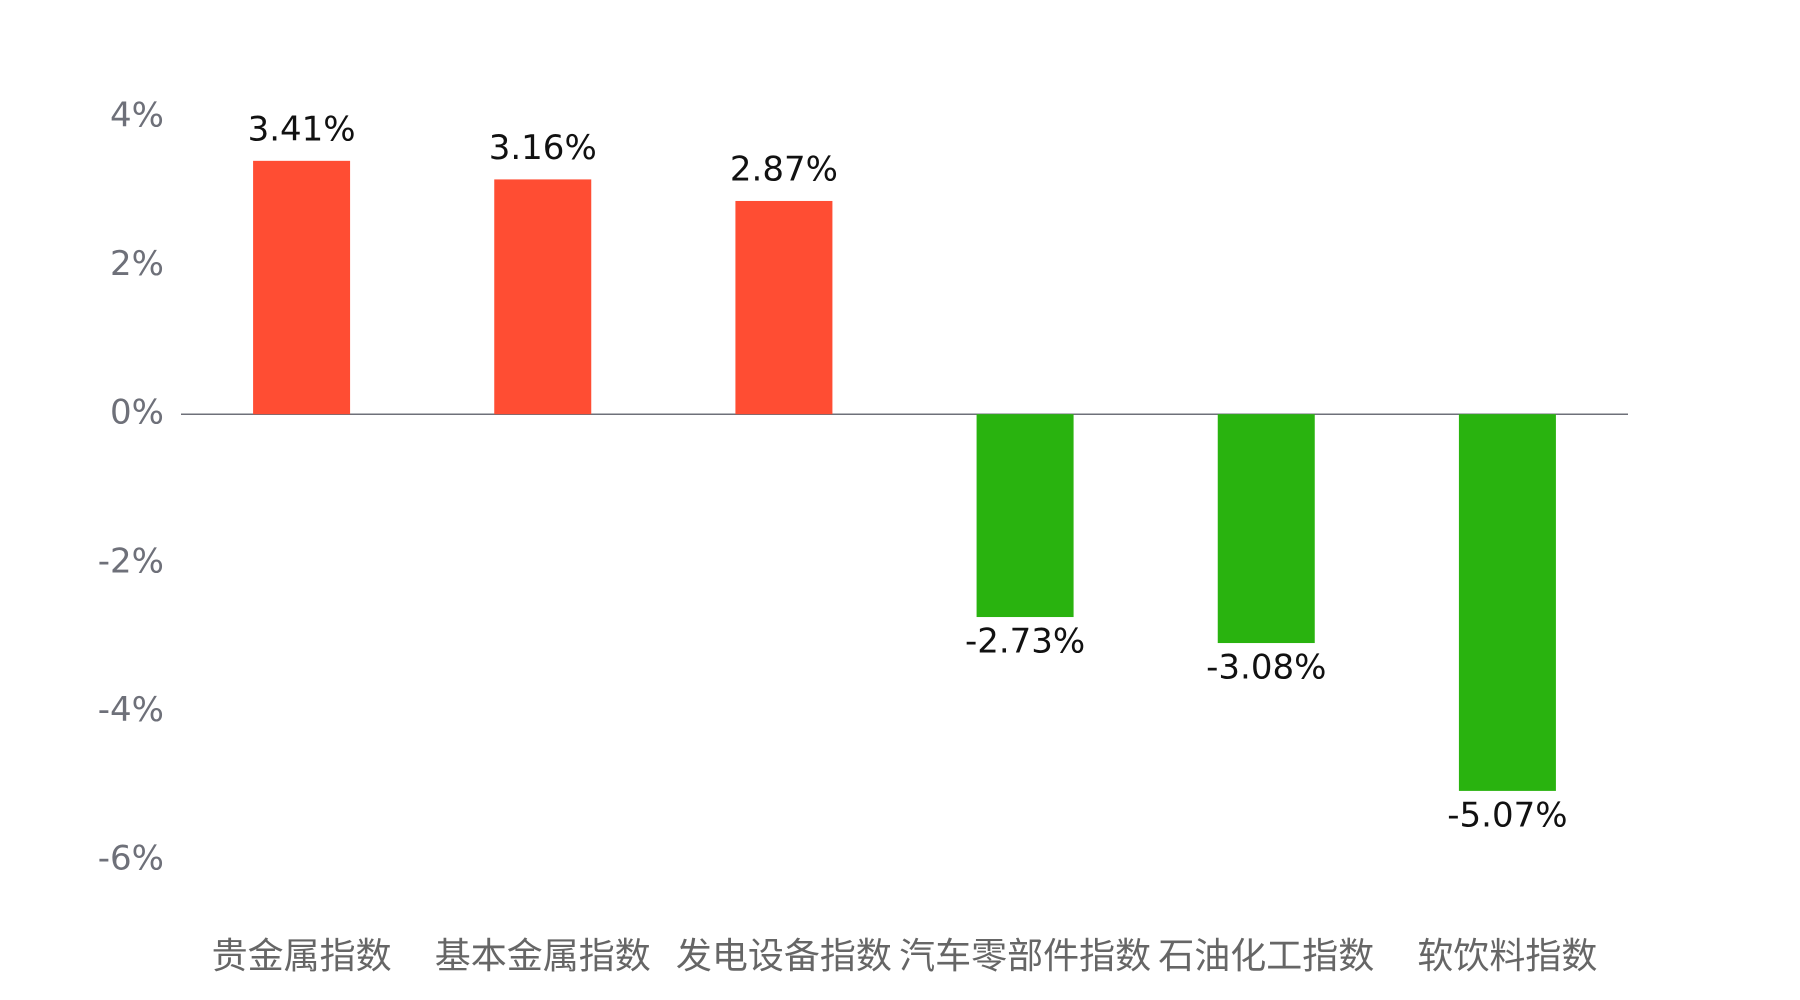 Image resolution: width=1800 pixels, height=1000 pixels. Describe the element at coordinates (543, 148) in the screenshot. I see `value-label: 3.16%` at that location.